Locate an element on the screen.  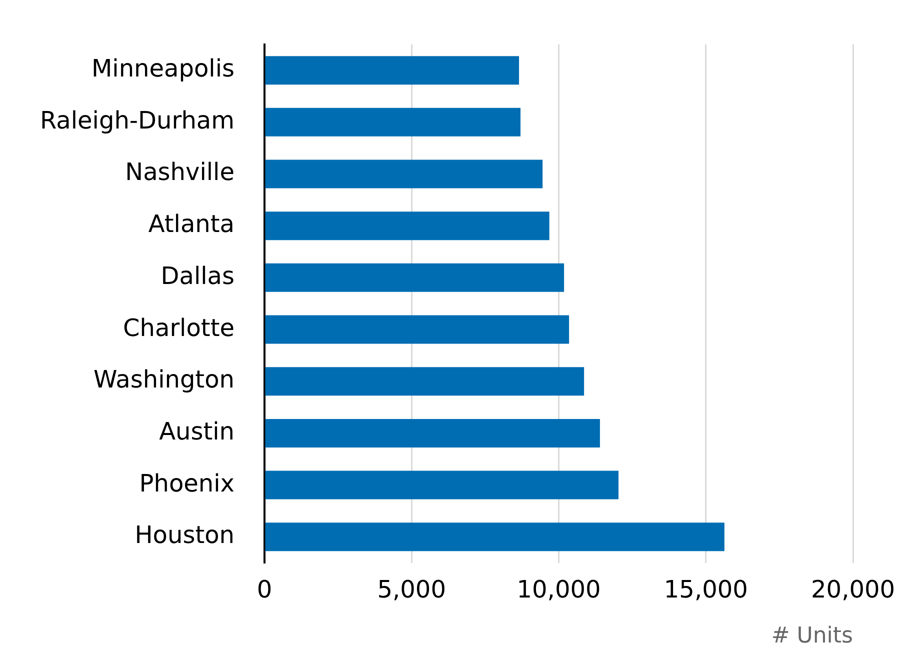
y-tick-label: Minneapolis is located at coordinates (162, 68).